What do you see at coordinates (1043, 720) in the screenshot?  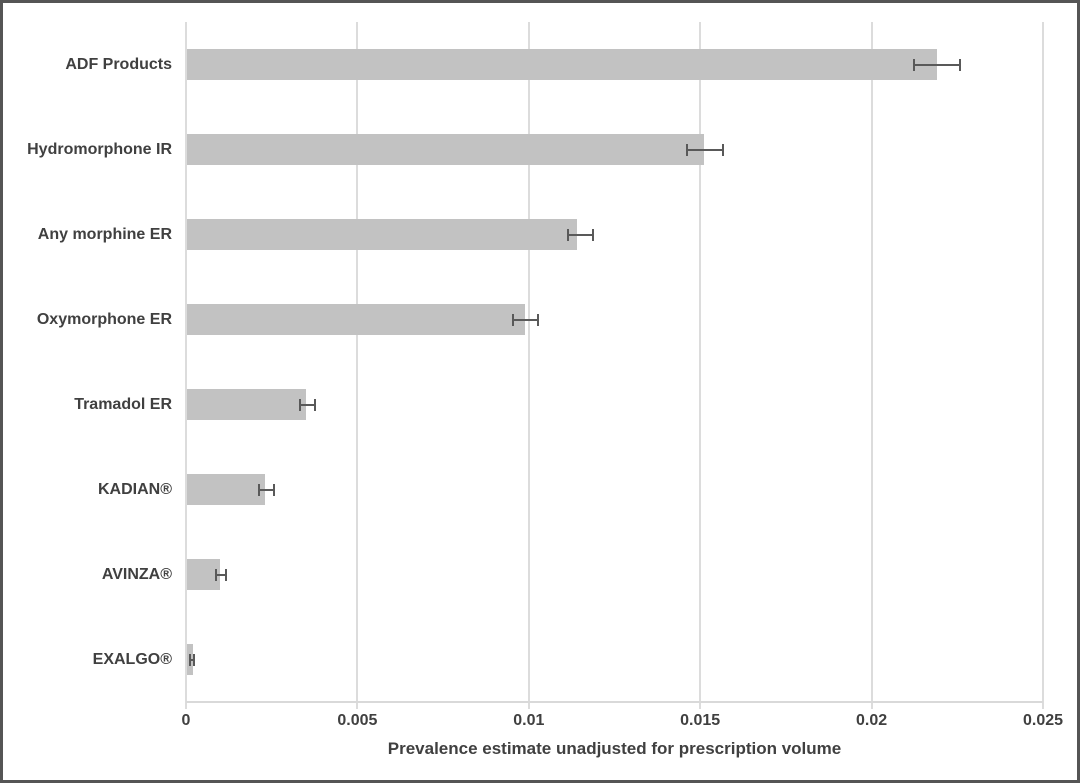 I see `x-tick-label: 0.025` at bounding box center [1043, 720].